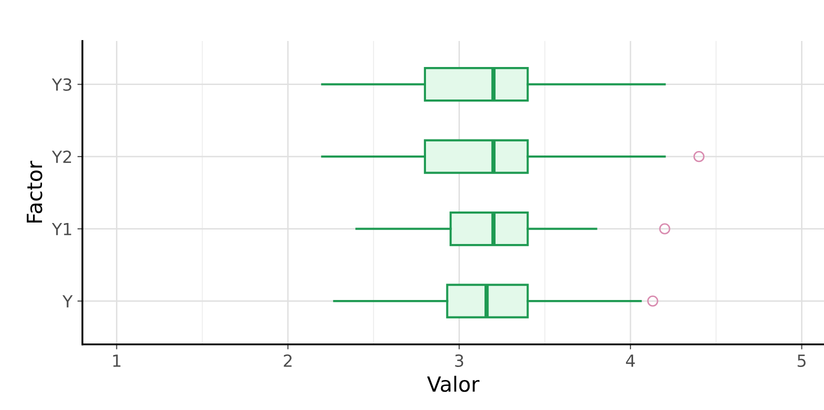  What do you see at coordinates (62, 84) in the screenshot?
I see `y-tick-label: Y3` at bounding box center [62, 84].